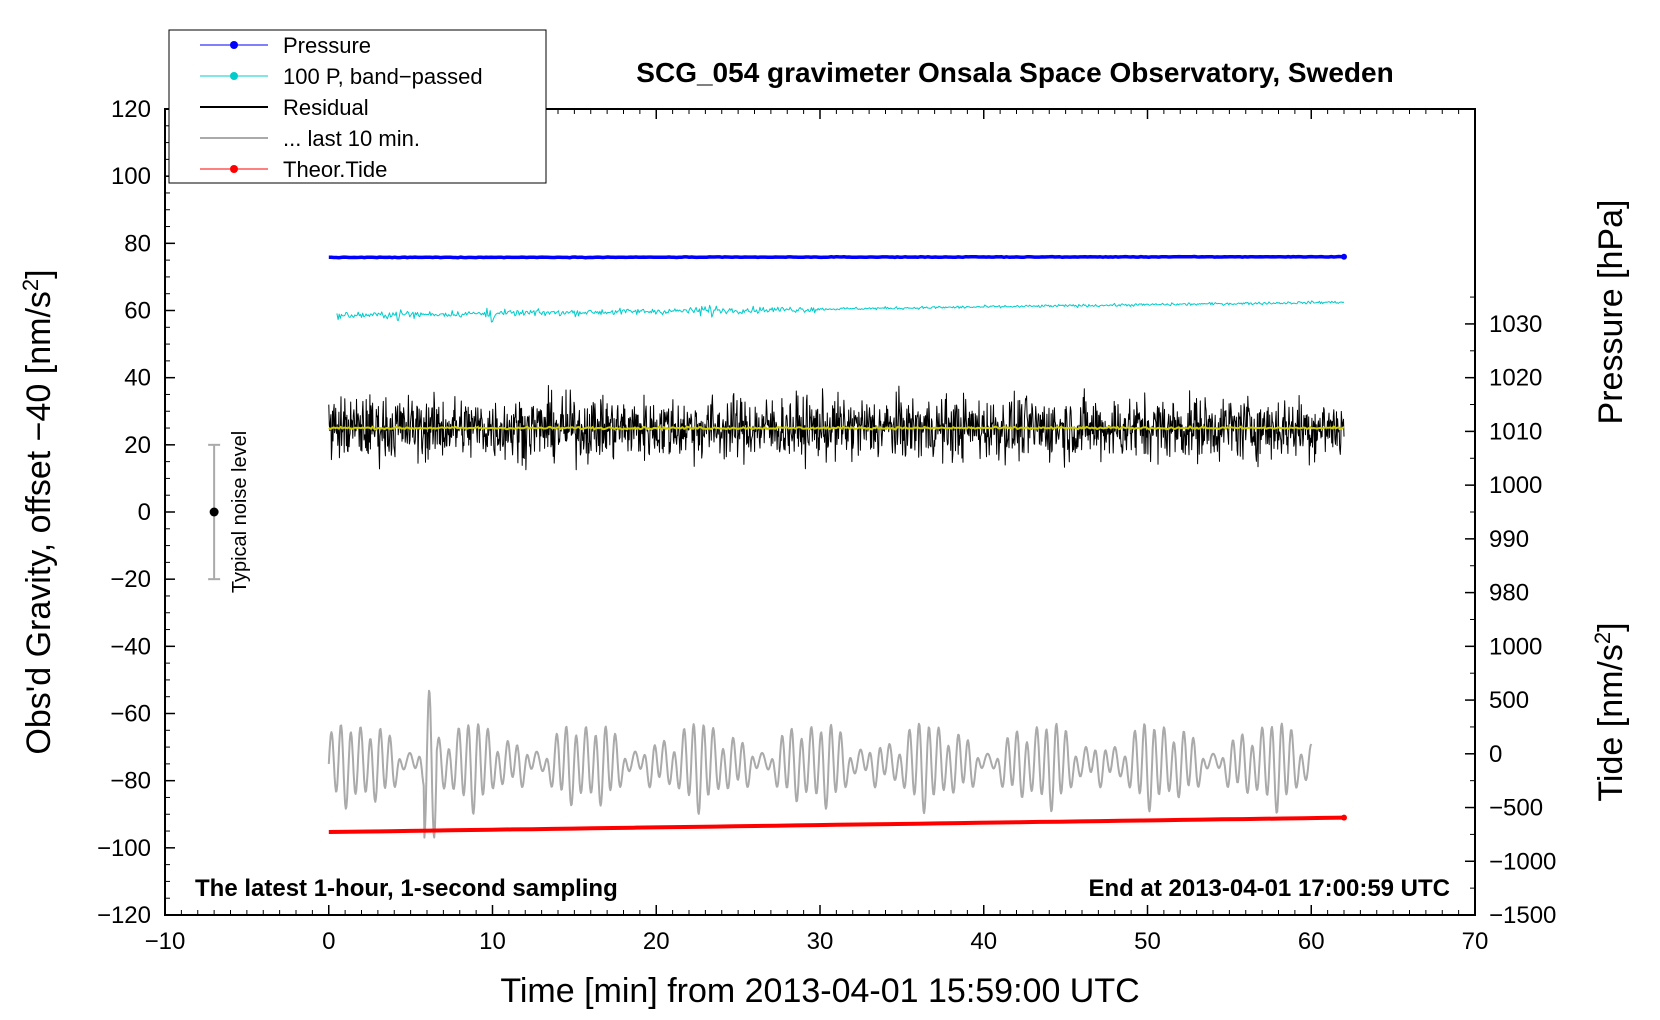 The width and height of the screenshot is (1660, 1020). Describe the element at coordinates (130, 646) in the screenshot. I see `y-tick-label: −40` at that location.